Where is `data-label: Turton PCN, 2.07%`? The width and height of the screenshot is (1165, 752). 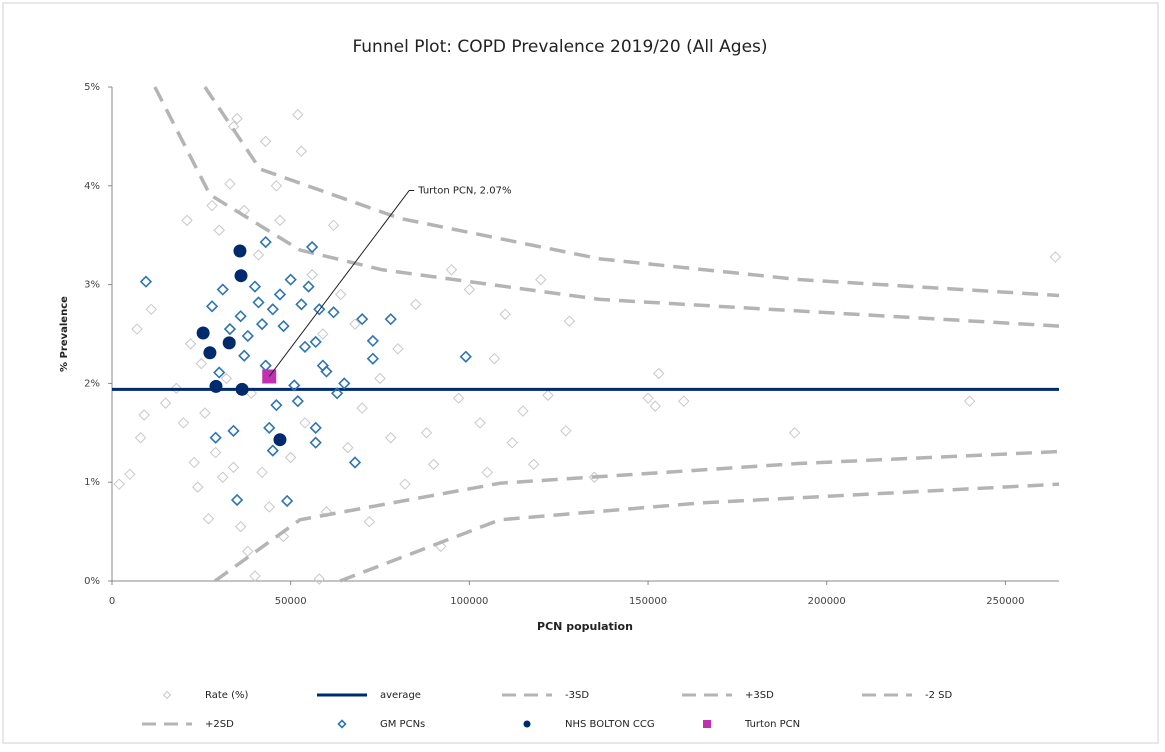 data-label: Turton PCN, 2.07% is located at coordinates (464, 190).